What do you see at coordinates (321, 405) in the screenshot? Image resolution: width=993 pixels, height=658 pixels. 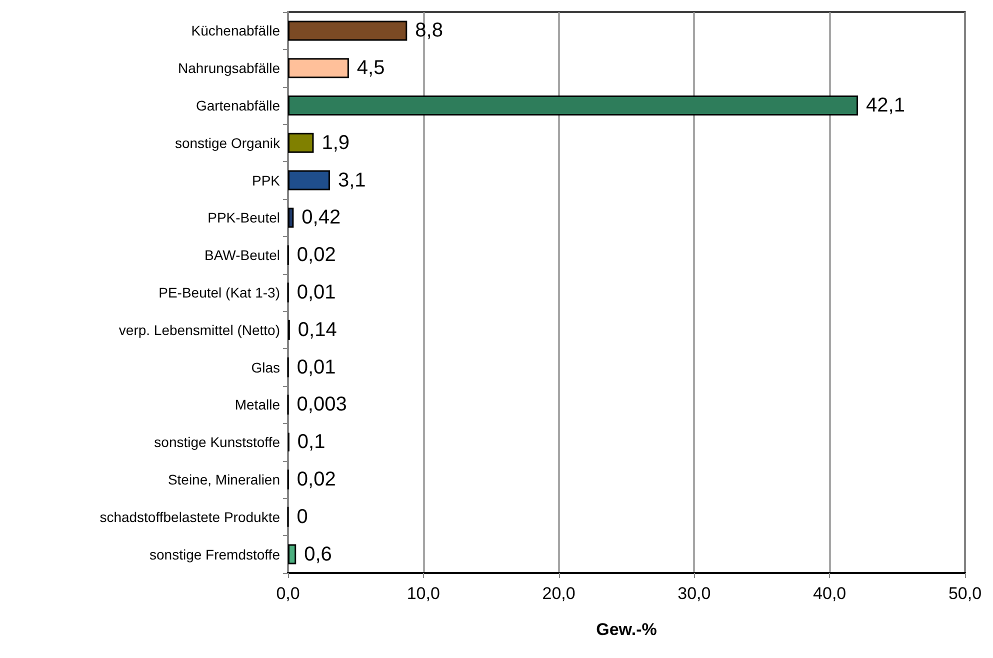 I see `data-label: 0,003` at bounding box center [321, 405].